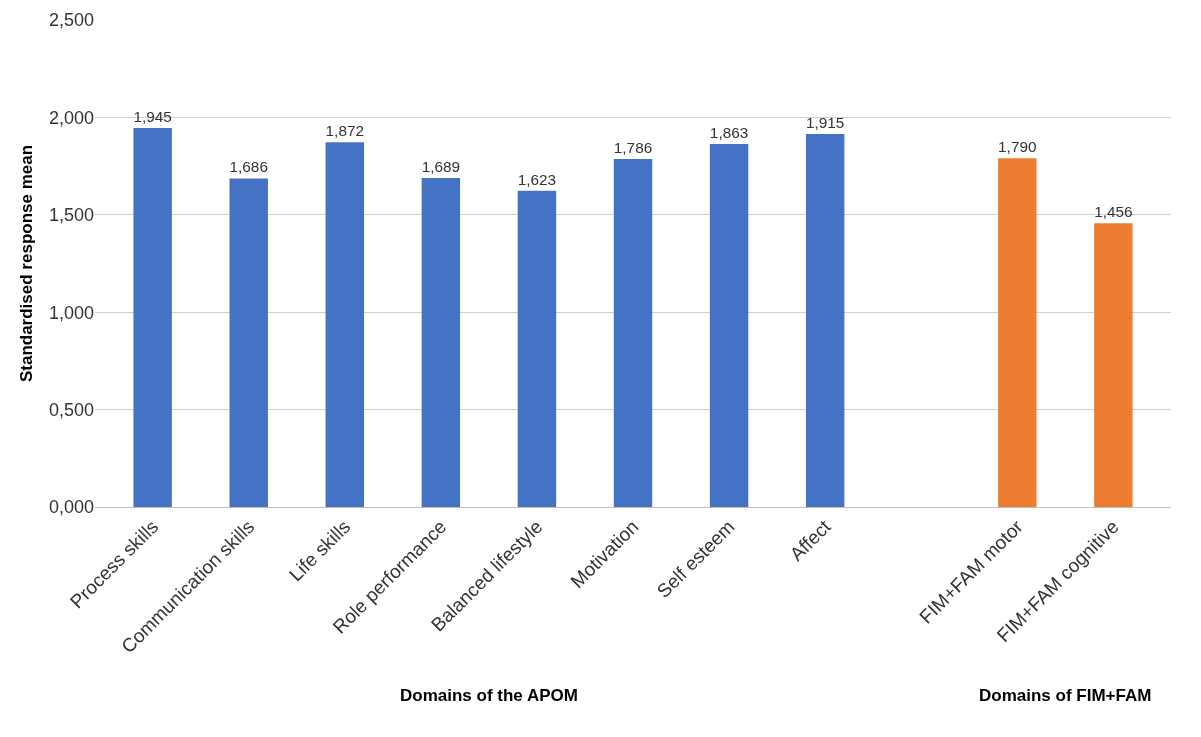  What do you see at coordinates (71, 117) in the screenshot?
I see `y-tick-label: 2,000` at bounding box center [71, 117].